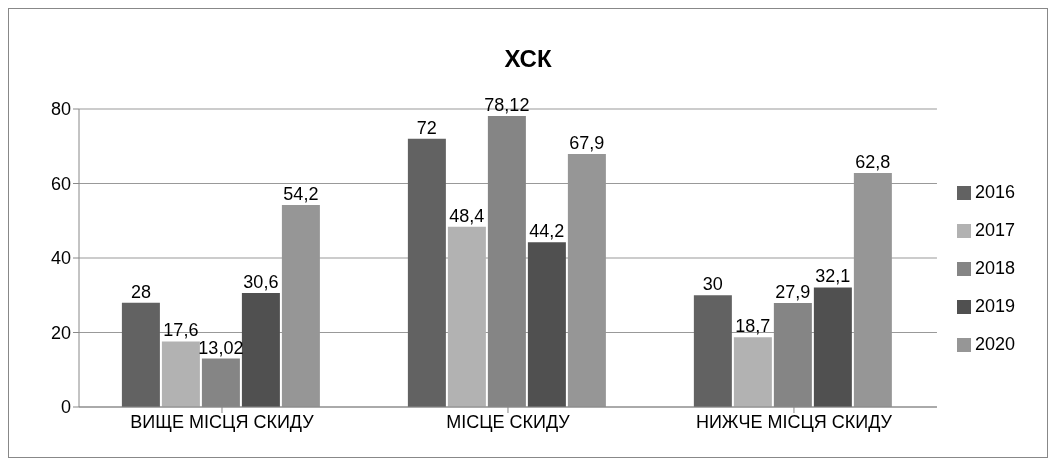 Image resolution: width=1059 pixels, height=466 pixels. Describe the element at coordinates (507, 105) in the screenshot. I see `data-label: 78,12` at that location.